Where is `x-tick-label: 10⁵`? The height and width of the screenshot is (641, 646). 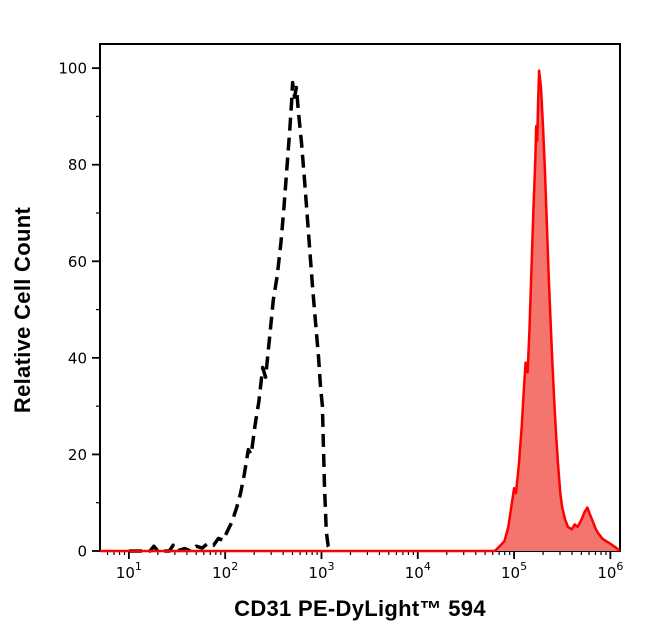 x-tick-label: 10⁵ is located at coordinates (514, 571).